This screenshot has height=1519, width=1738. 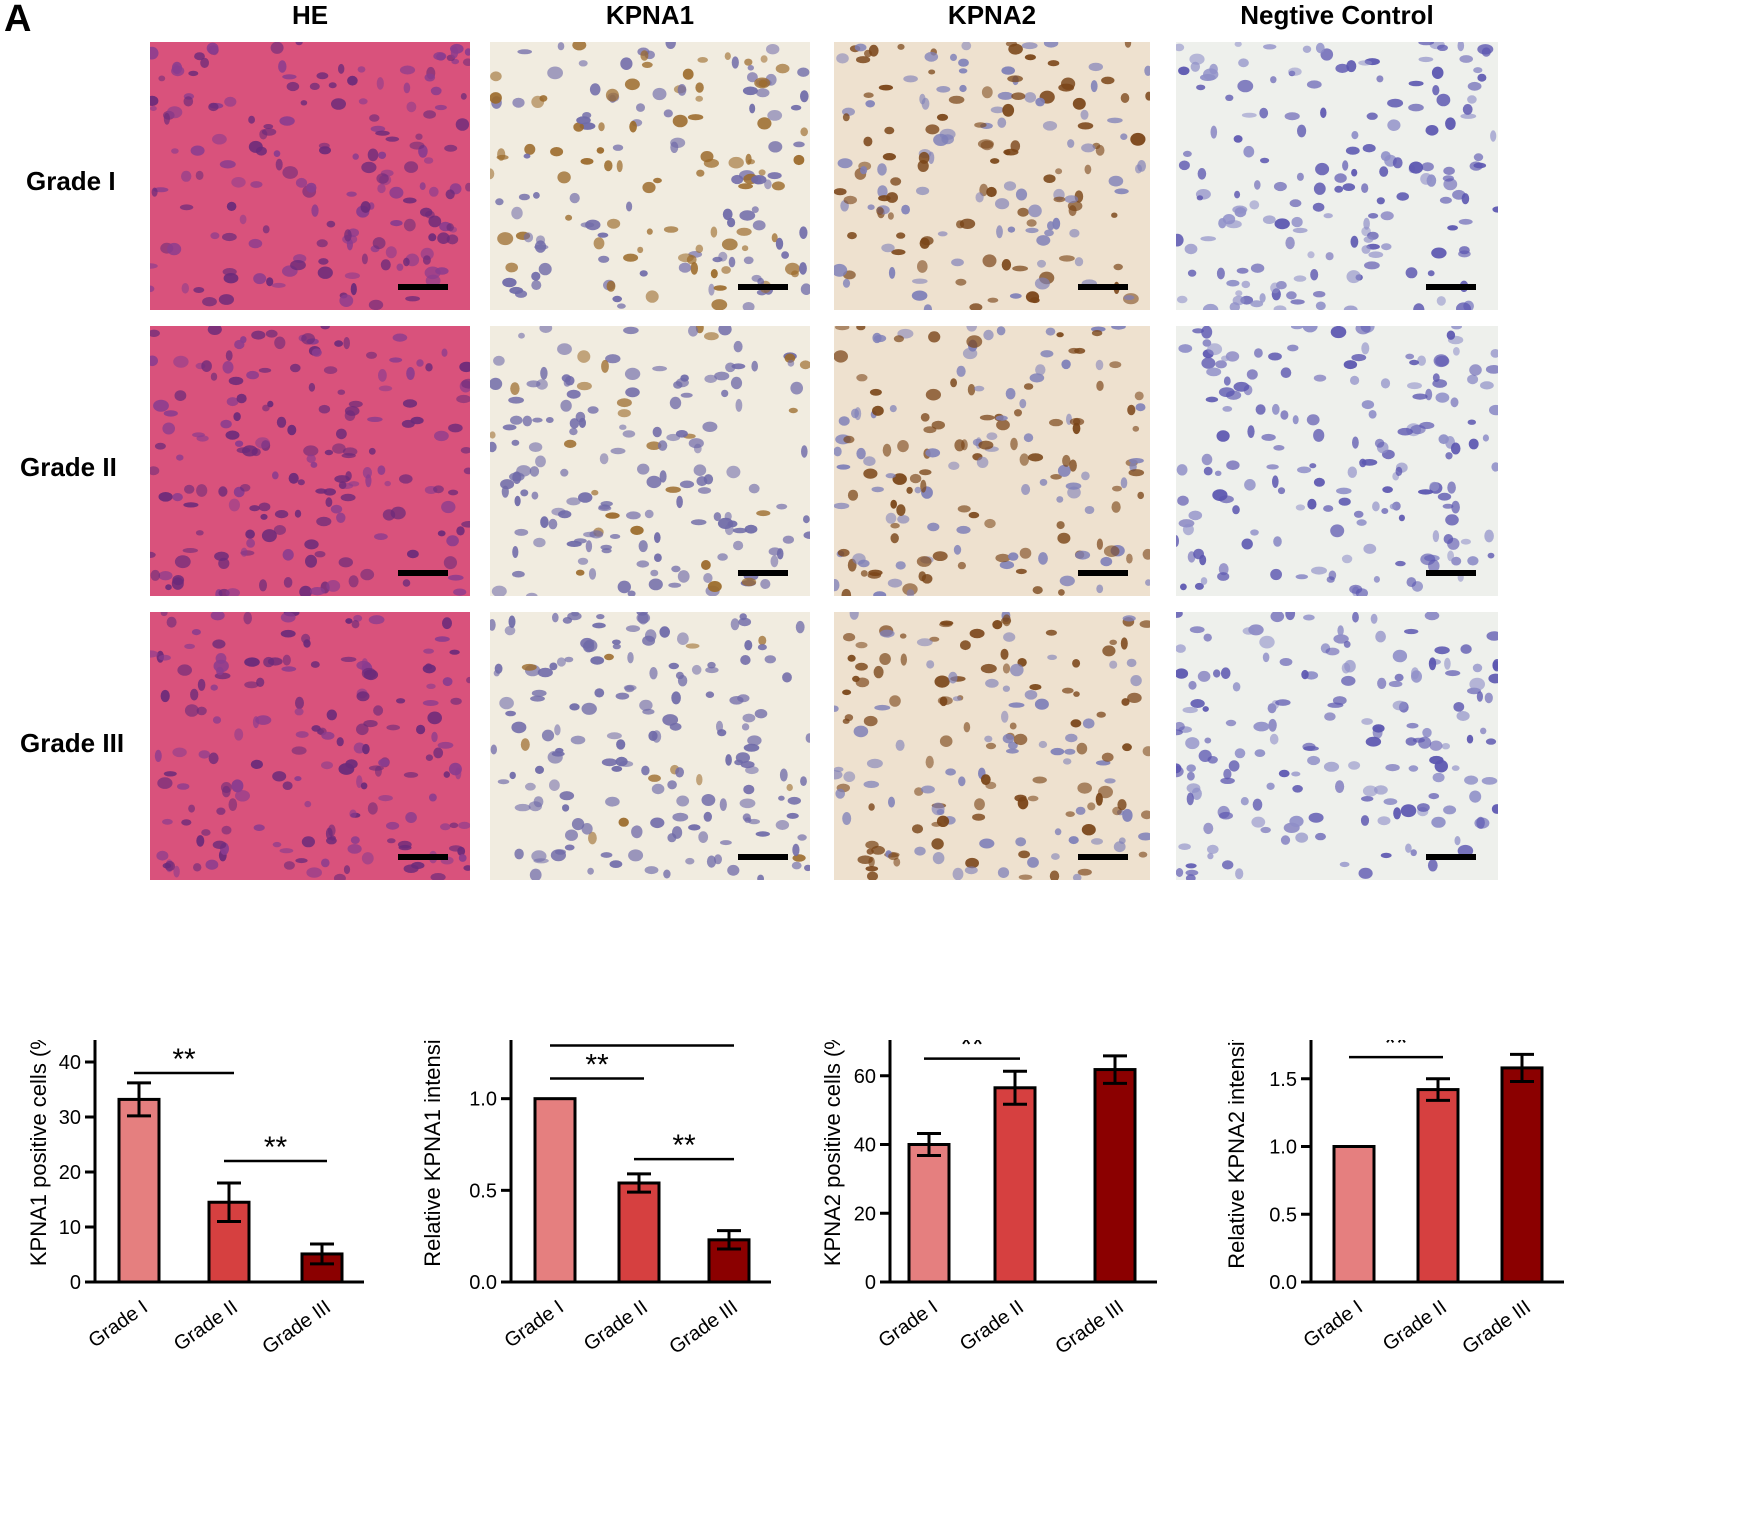 I want to click on chart-d-panel-label: D, so click(x=806, y=1040).